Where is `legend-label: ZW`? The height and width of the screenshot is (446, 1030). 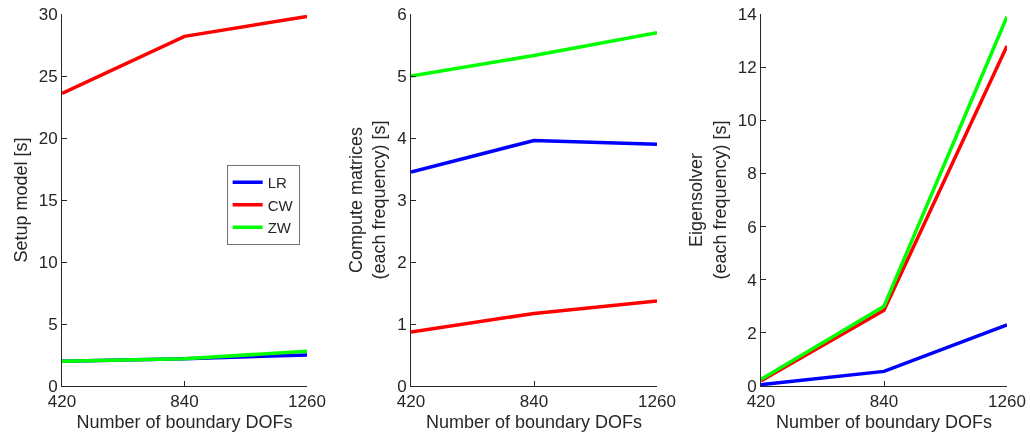
legend-label: ZW is located at coordinates (279, 228).